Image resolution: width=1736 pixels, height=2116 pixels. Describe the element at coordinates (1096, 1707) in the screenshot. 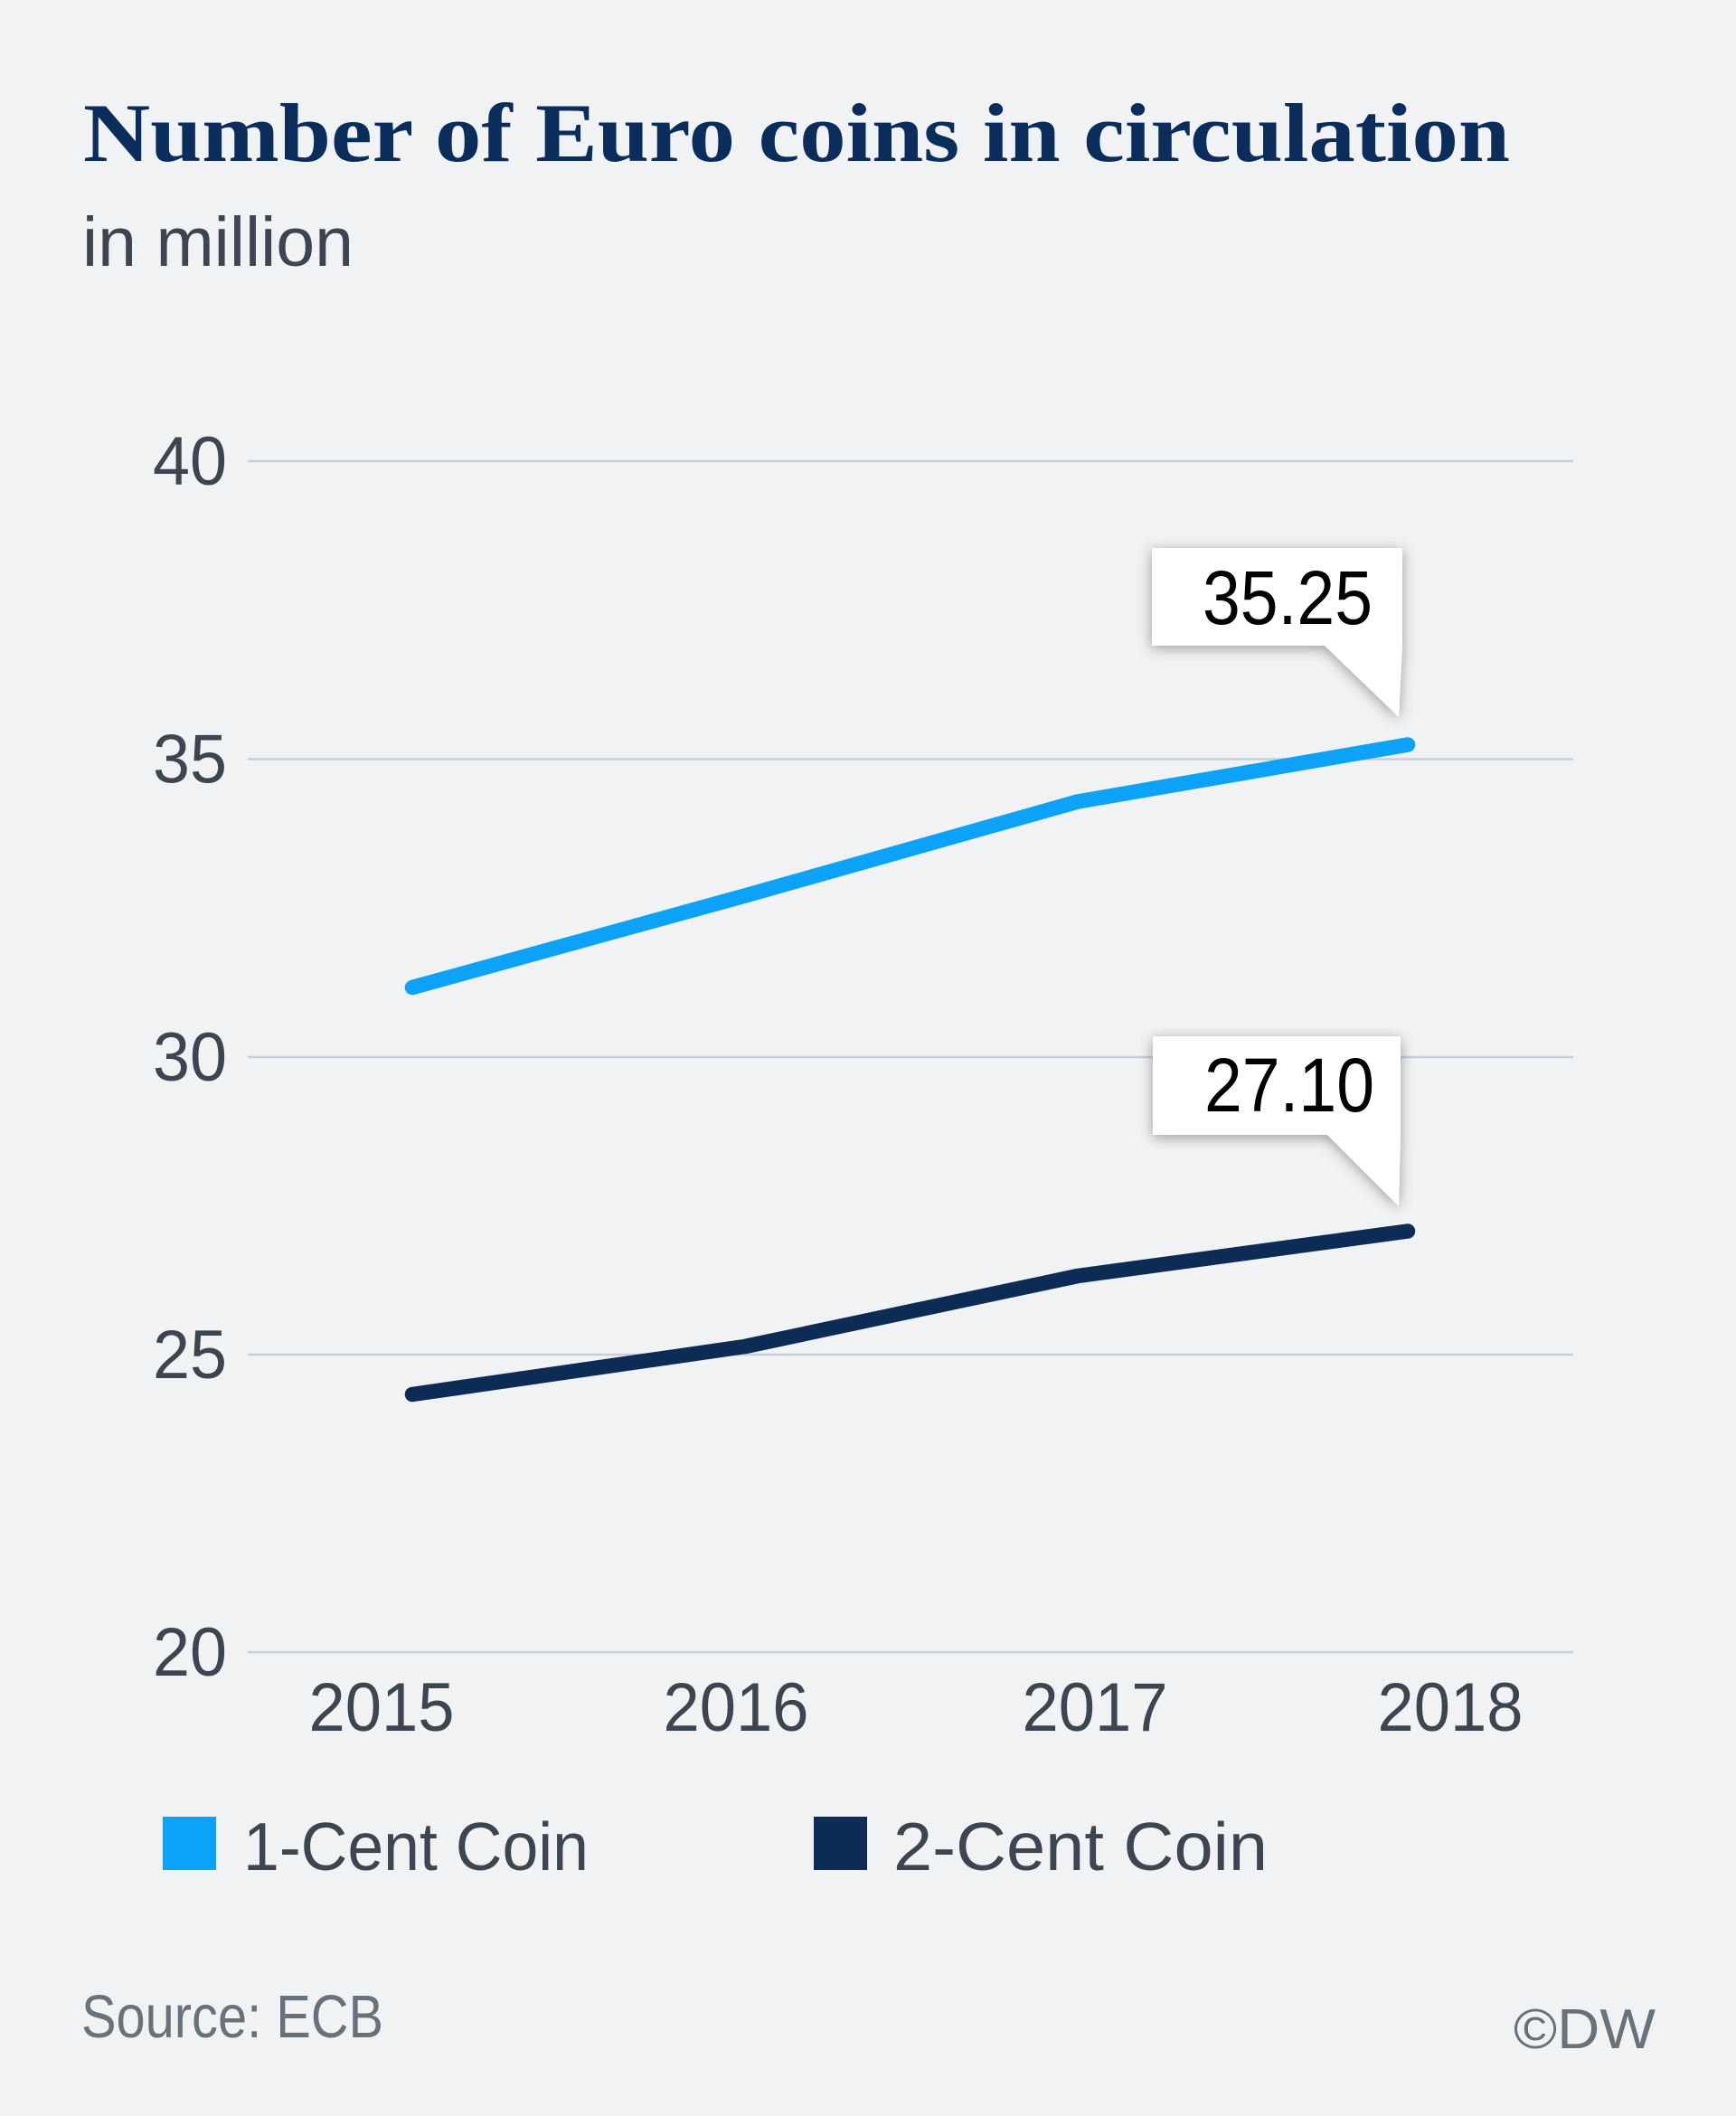

I see `svg-text: 2017` at that location.